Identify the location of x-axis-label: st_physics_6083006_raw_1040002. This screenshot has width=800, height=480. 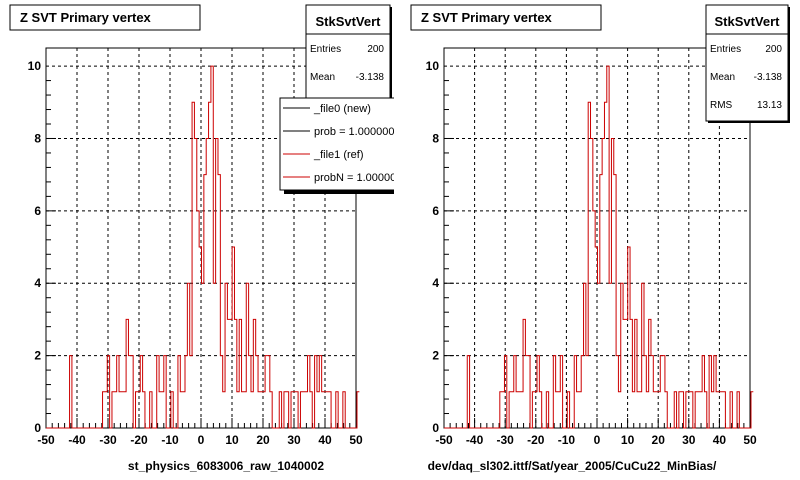
(226, 466).